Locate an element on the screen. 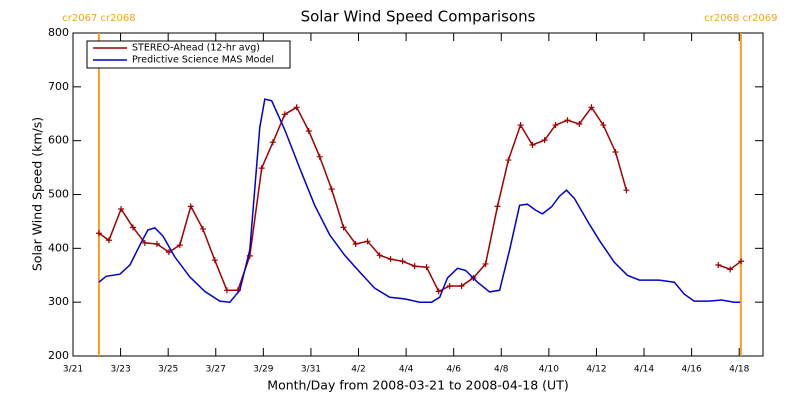  x-tick-label: 4/2 is located at coordinates (358, 370).